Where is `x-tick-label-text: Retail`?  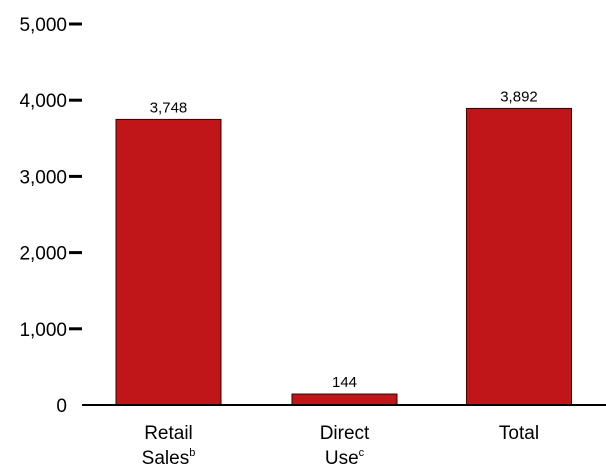
x-tick-label-text: Retail is located at coordinates (168, 433).